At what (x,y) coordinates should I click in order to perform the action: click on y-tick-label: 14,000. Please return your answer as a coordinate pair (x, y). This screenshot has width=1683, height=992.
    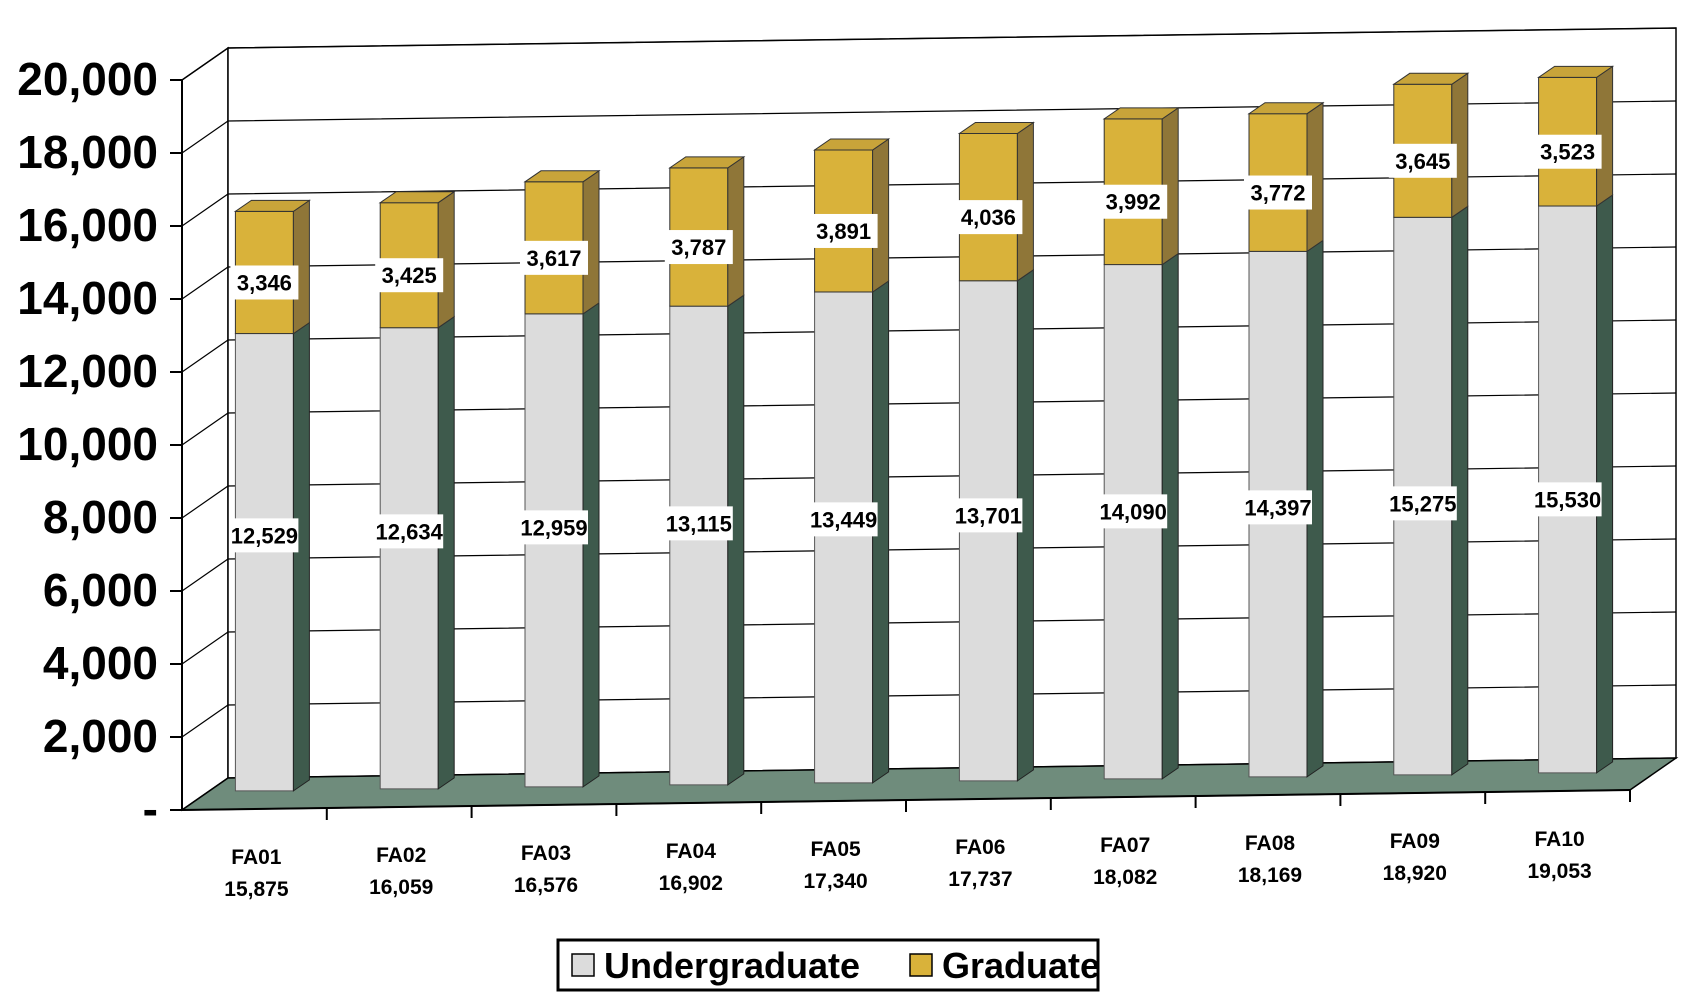
    Looking at the image, I should click on (87, 298).